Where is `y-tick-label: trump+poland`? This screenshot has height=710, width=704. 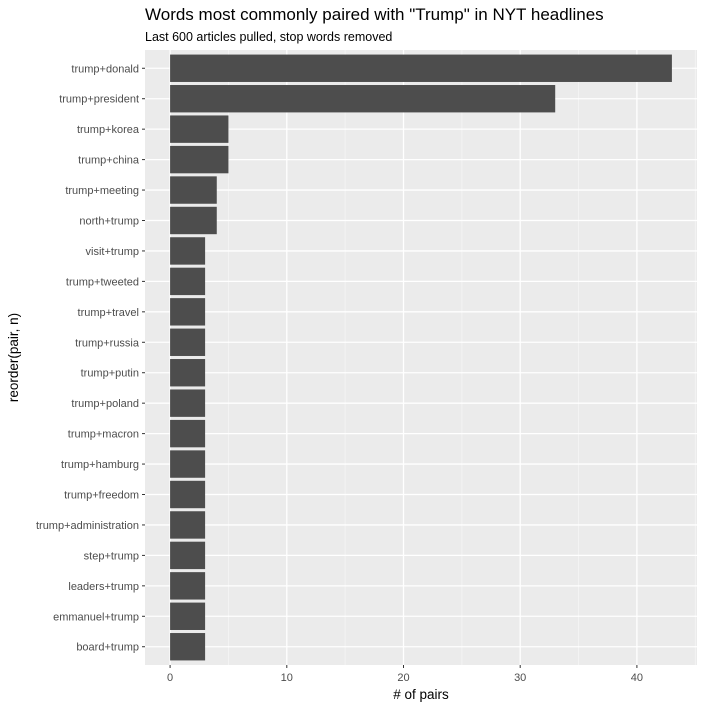 y-tick-label: trump+poland is located at coordinates (105, 404).